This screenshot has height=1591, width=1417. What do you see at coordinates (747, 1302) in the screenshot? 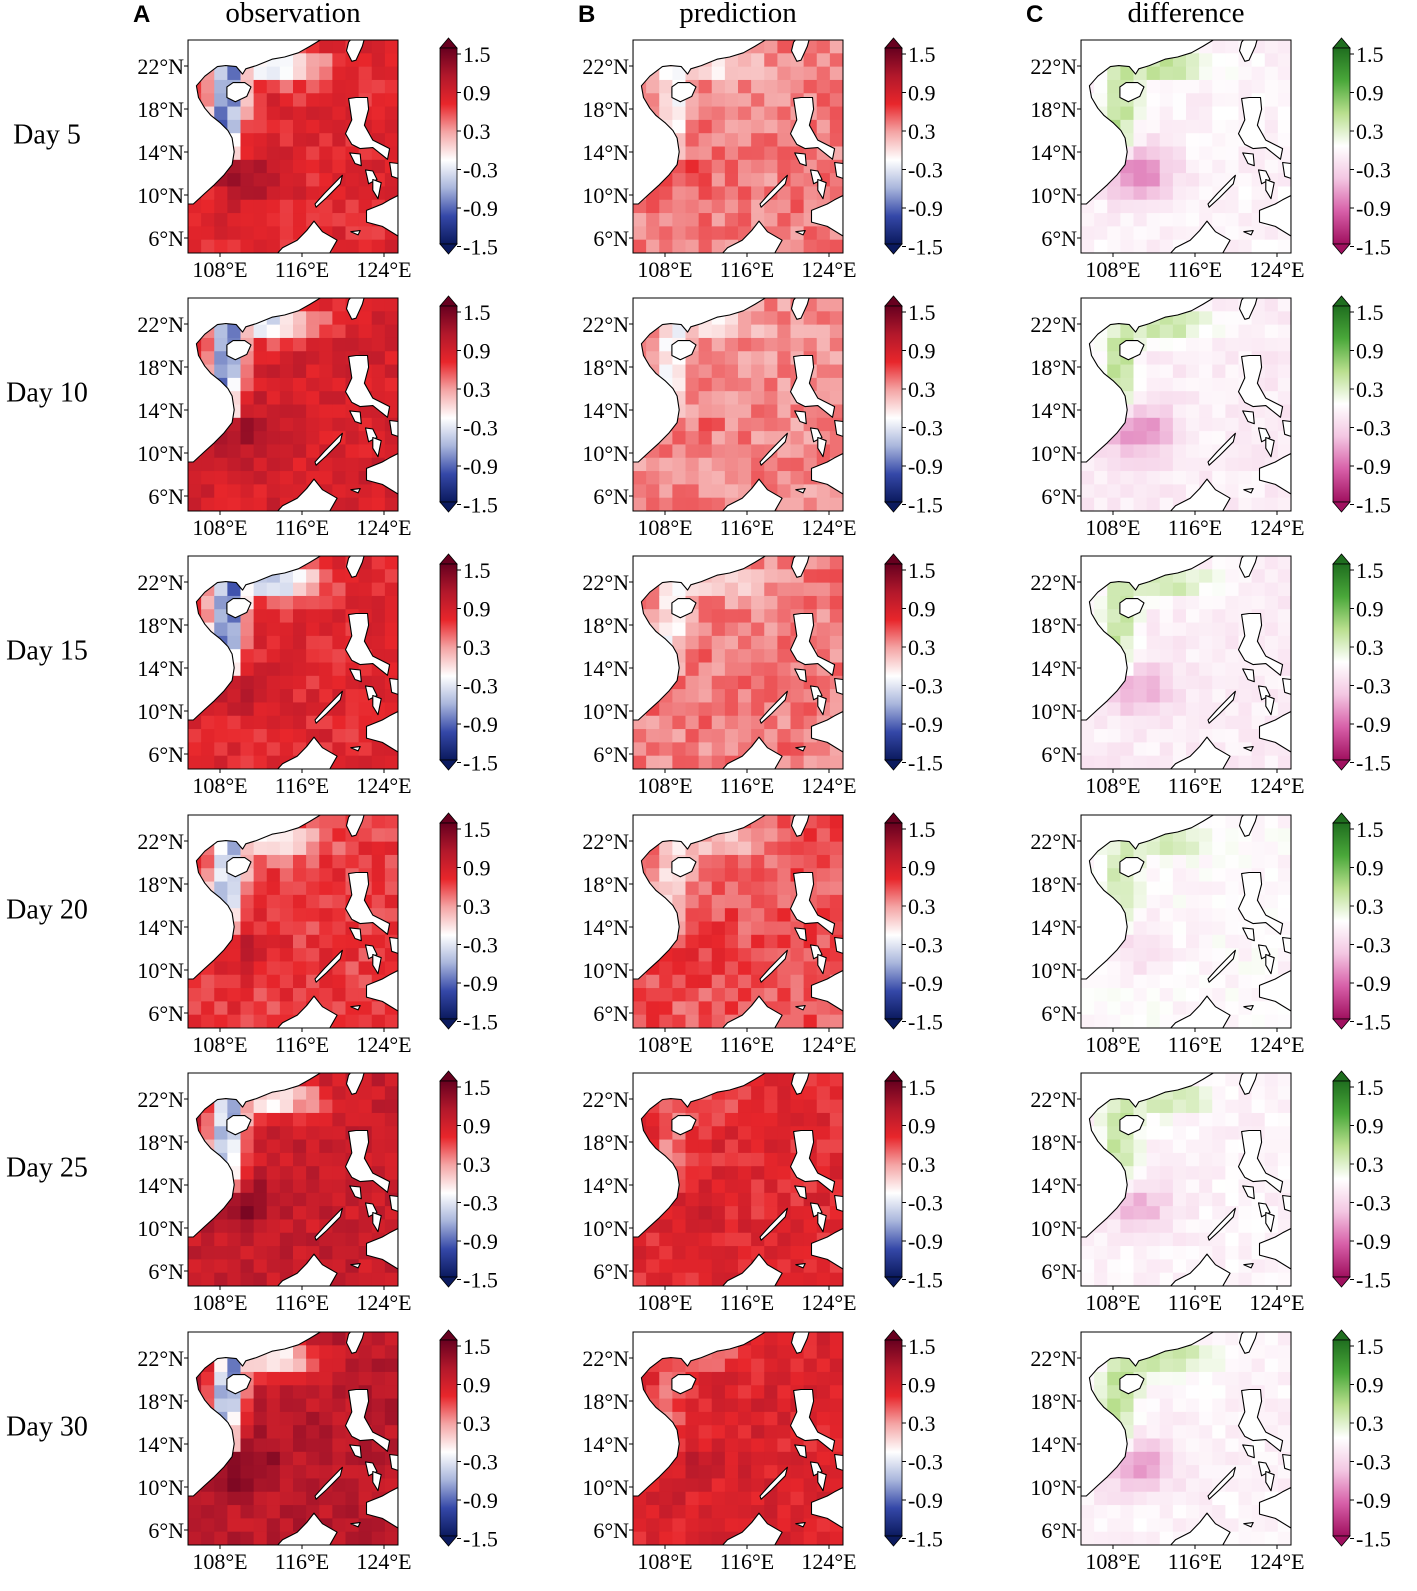
I see `lon-tick-label: 116°E` at bounding box center [747, 1302].